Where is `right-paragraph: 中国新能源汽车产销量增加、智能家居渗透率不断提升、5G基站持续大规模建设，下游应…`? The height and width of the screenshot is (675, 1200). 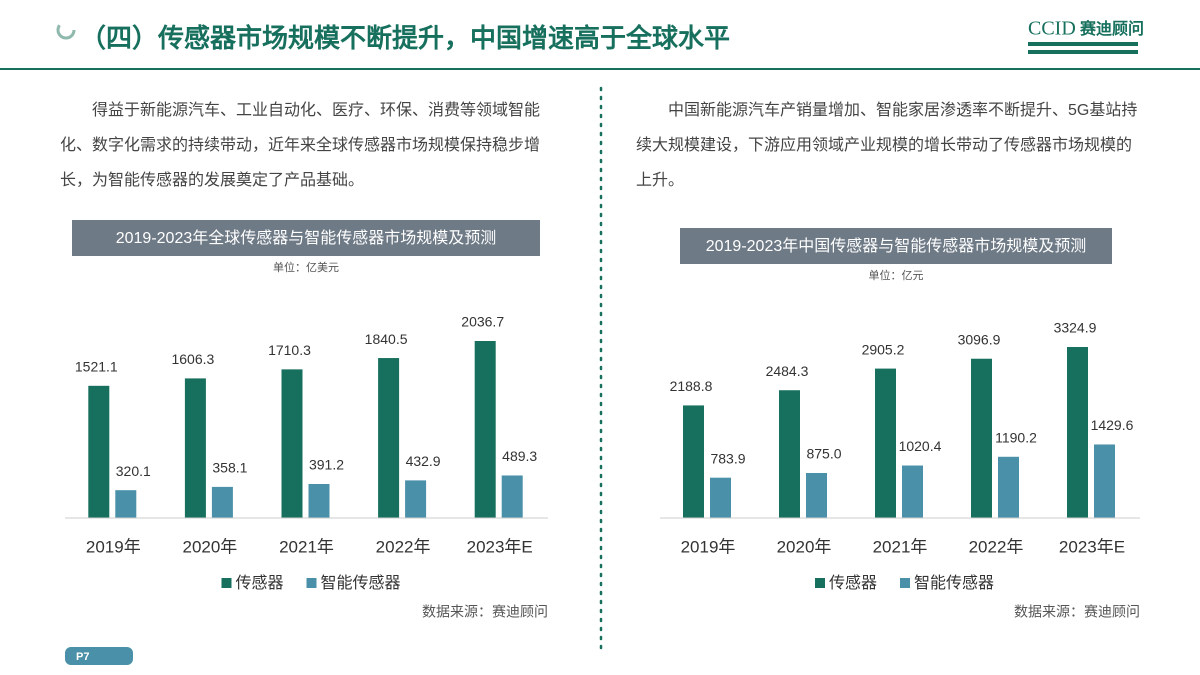
right-paragraph: 中国新能源汽车产销量增加、智能家居渗透率不断提升、5G基站持续大规模建设，下游应… is located at coordinates (887, 145).